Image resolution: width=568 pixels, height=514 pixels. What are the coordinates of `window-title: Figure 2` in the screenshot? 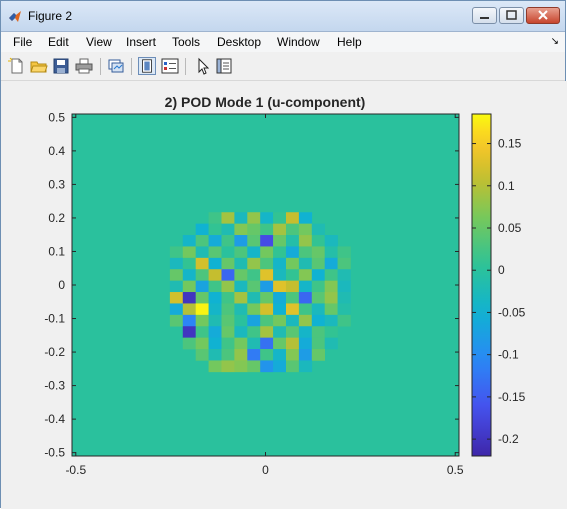 It's located at (50, 16).